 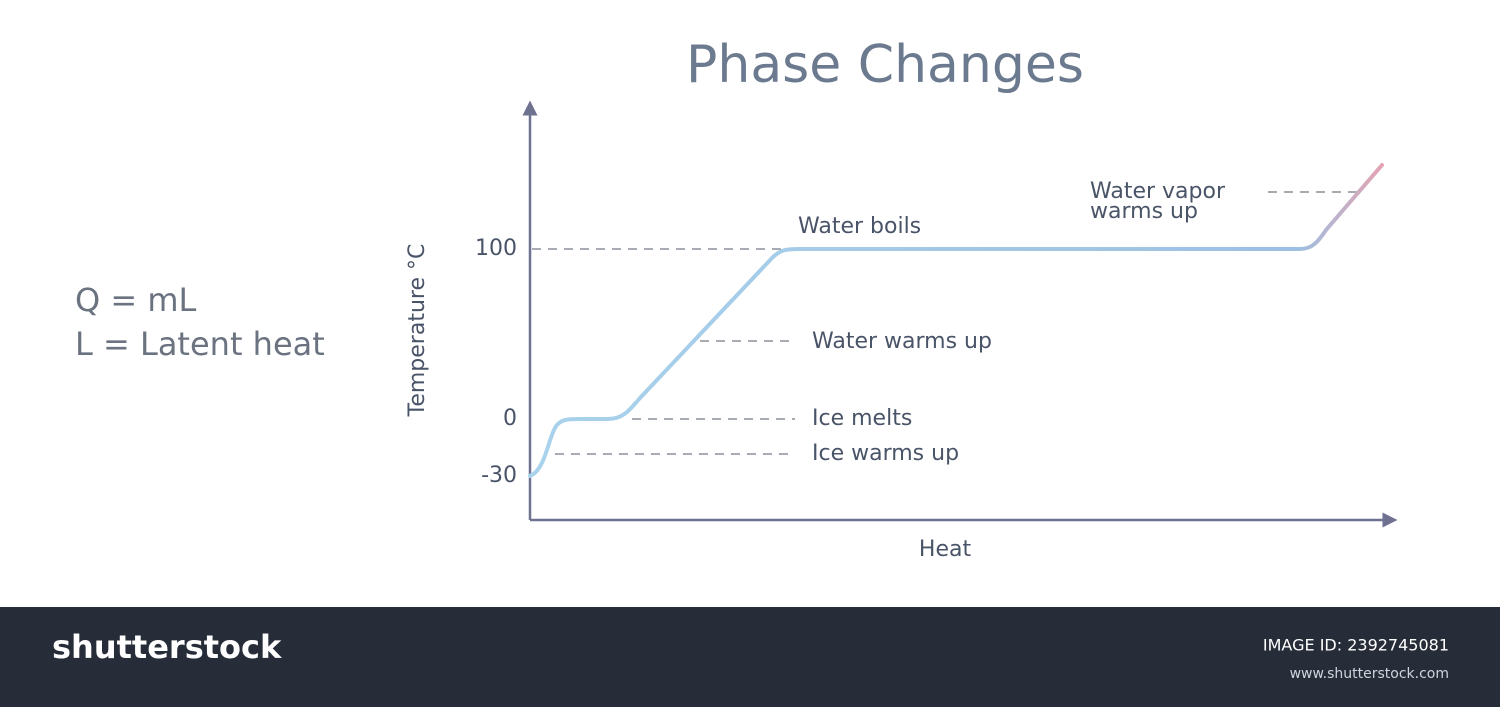 I want to click on formula-line: Q = mL, so click(x=136, y=300).